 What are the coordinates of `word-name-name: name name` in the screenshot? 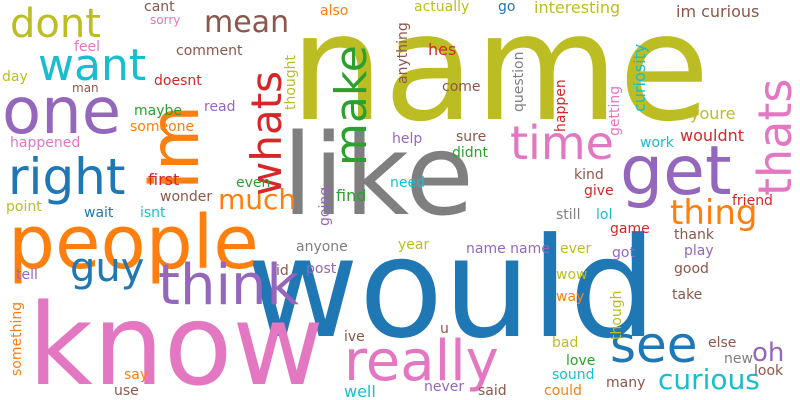 It's located at (508, 249).